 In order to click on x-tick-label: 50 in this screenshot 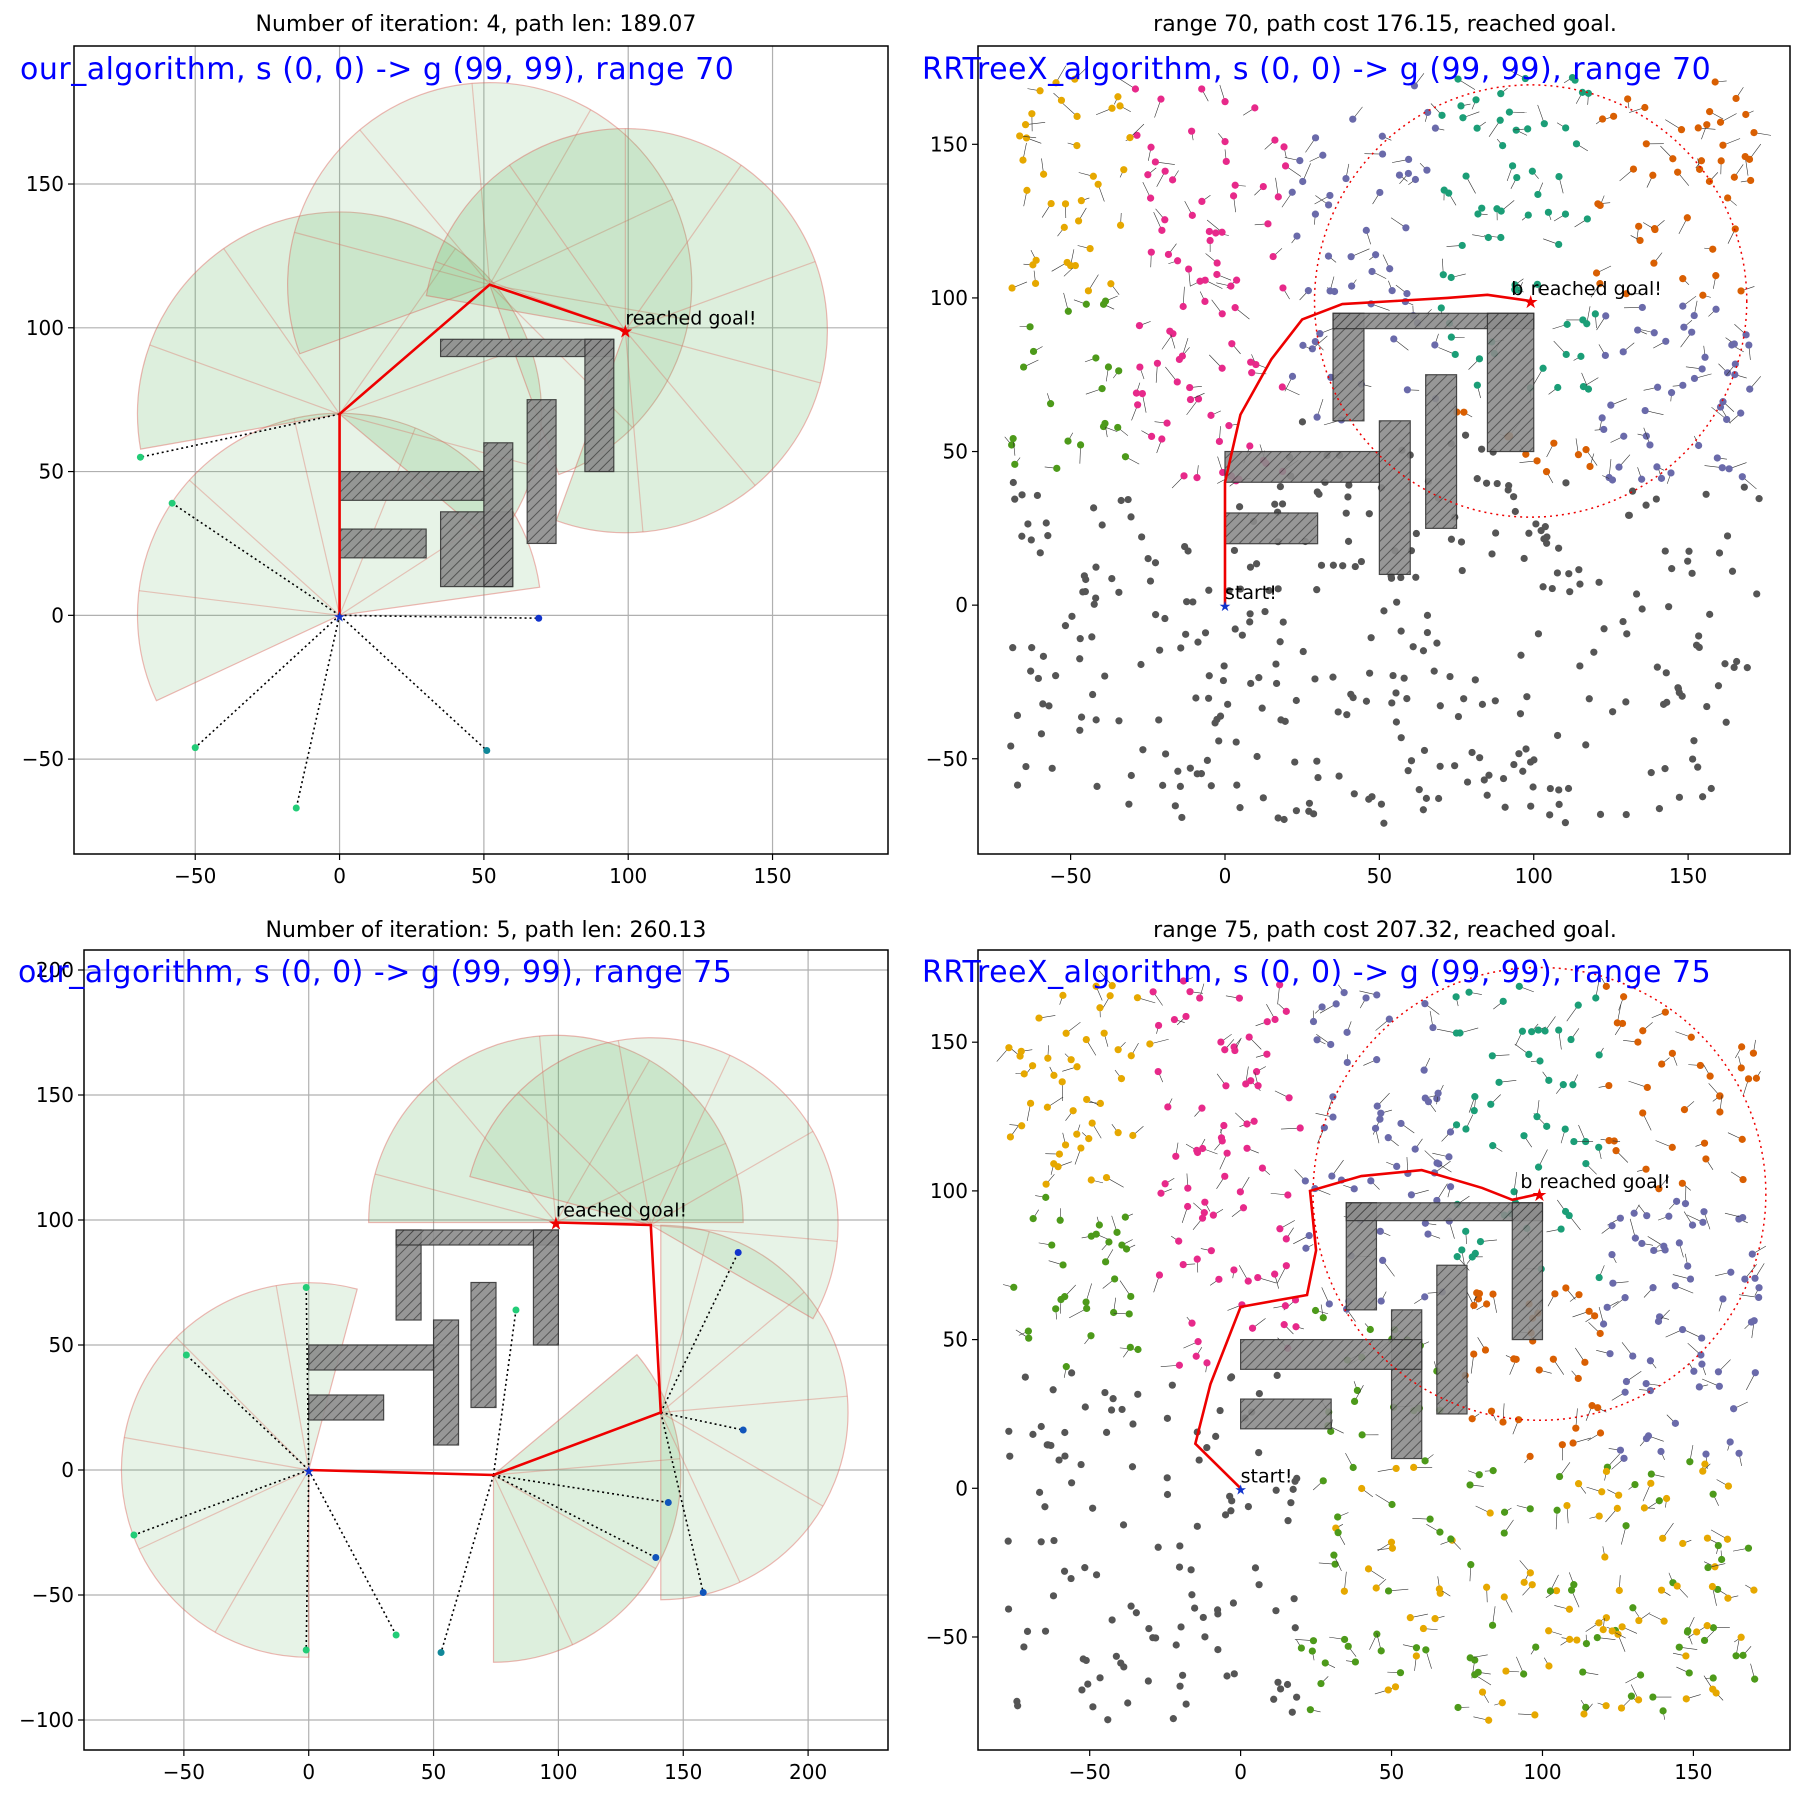, I will do `click(483, 876)`.